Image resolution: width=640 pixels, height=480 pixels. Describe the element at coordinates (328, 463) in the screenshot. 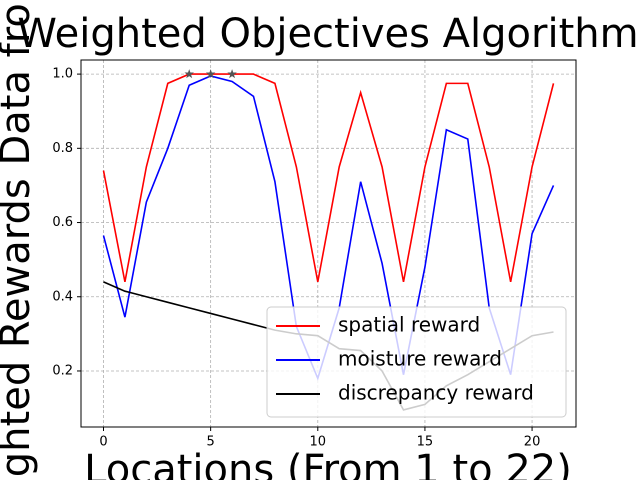

I see `x-axis-label: Locations (From 1 to 22)` at that location.